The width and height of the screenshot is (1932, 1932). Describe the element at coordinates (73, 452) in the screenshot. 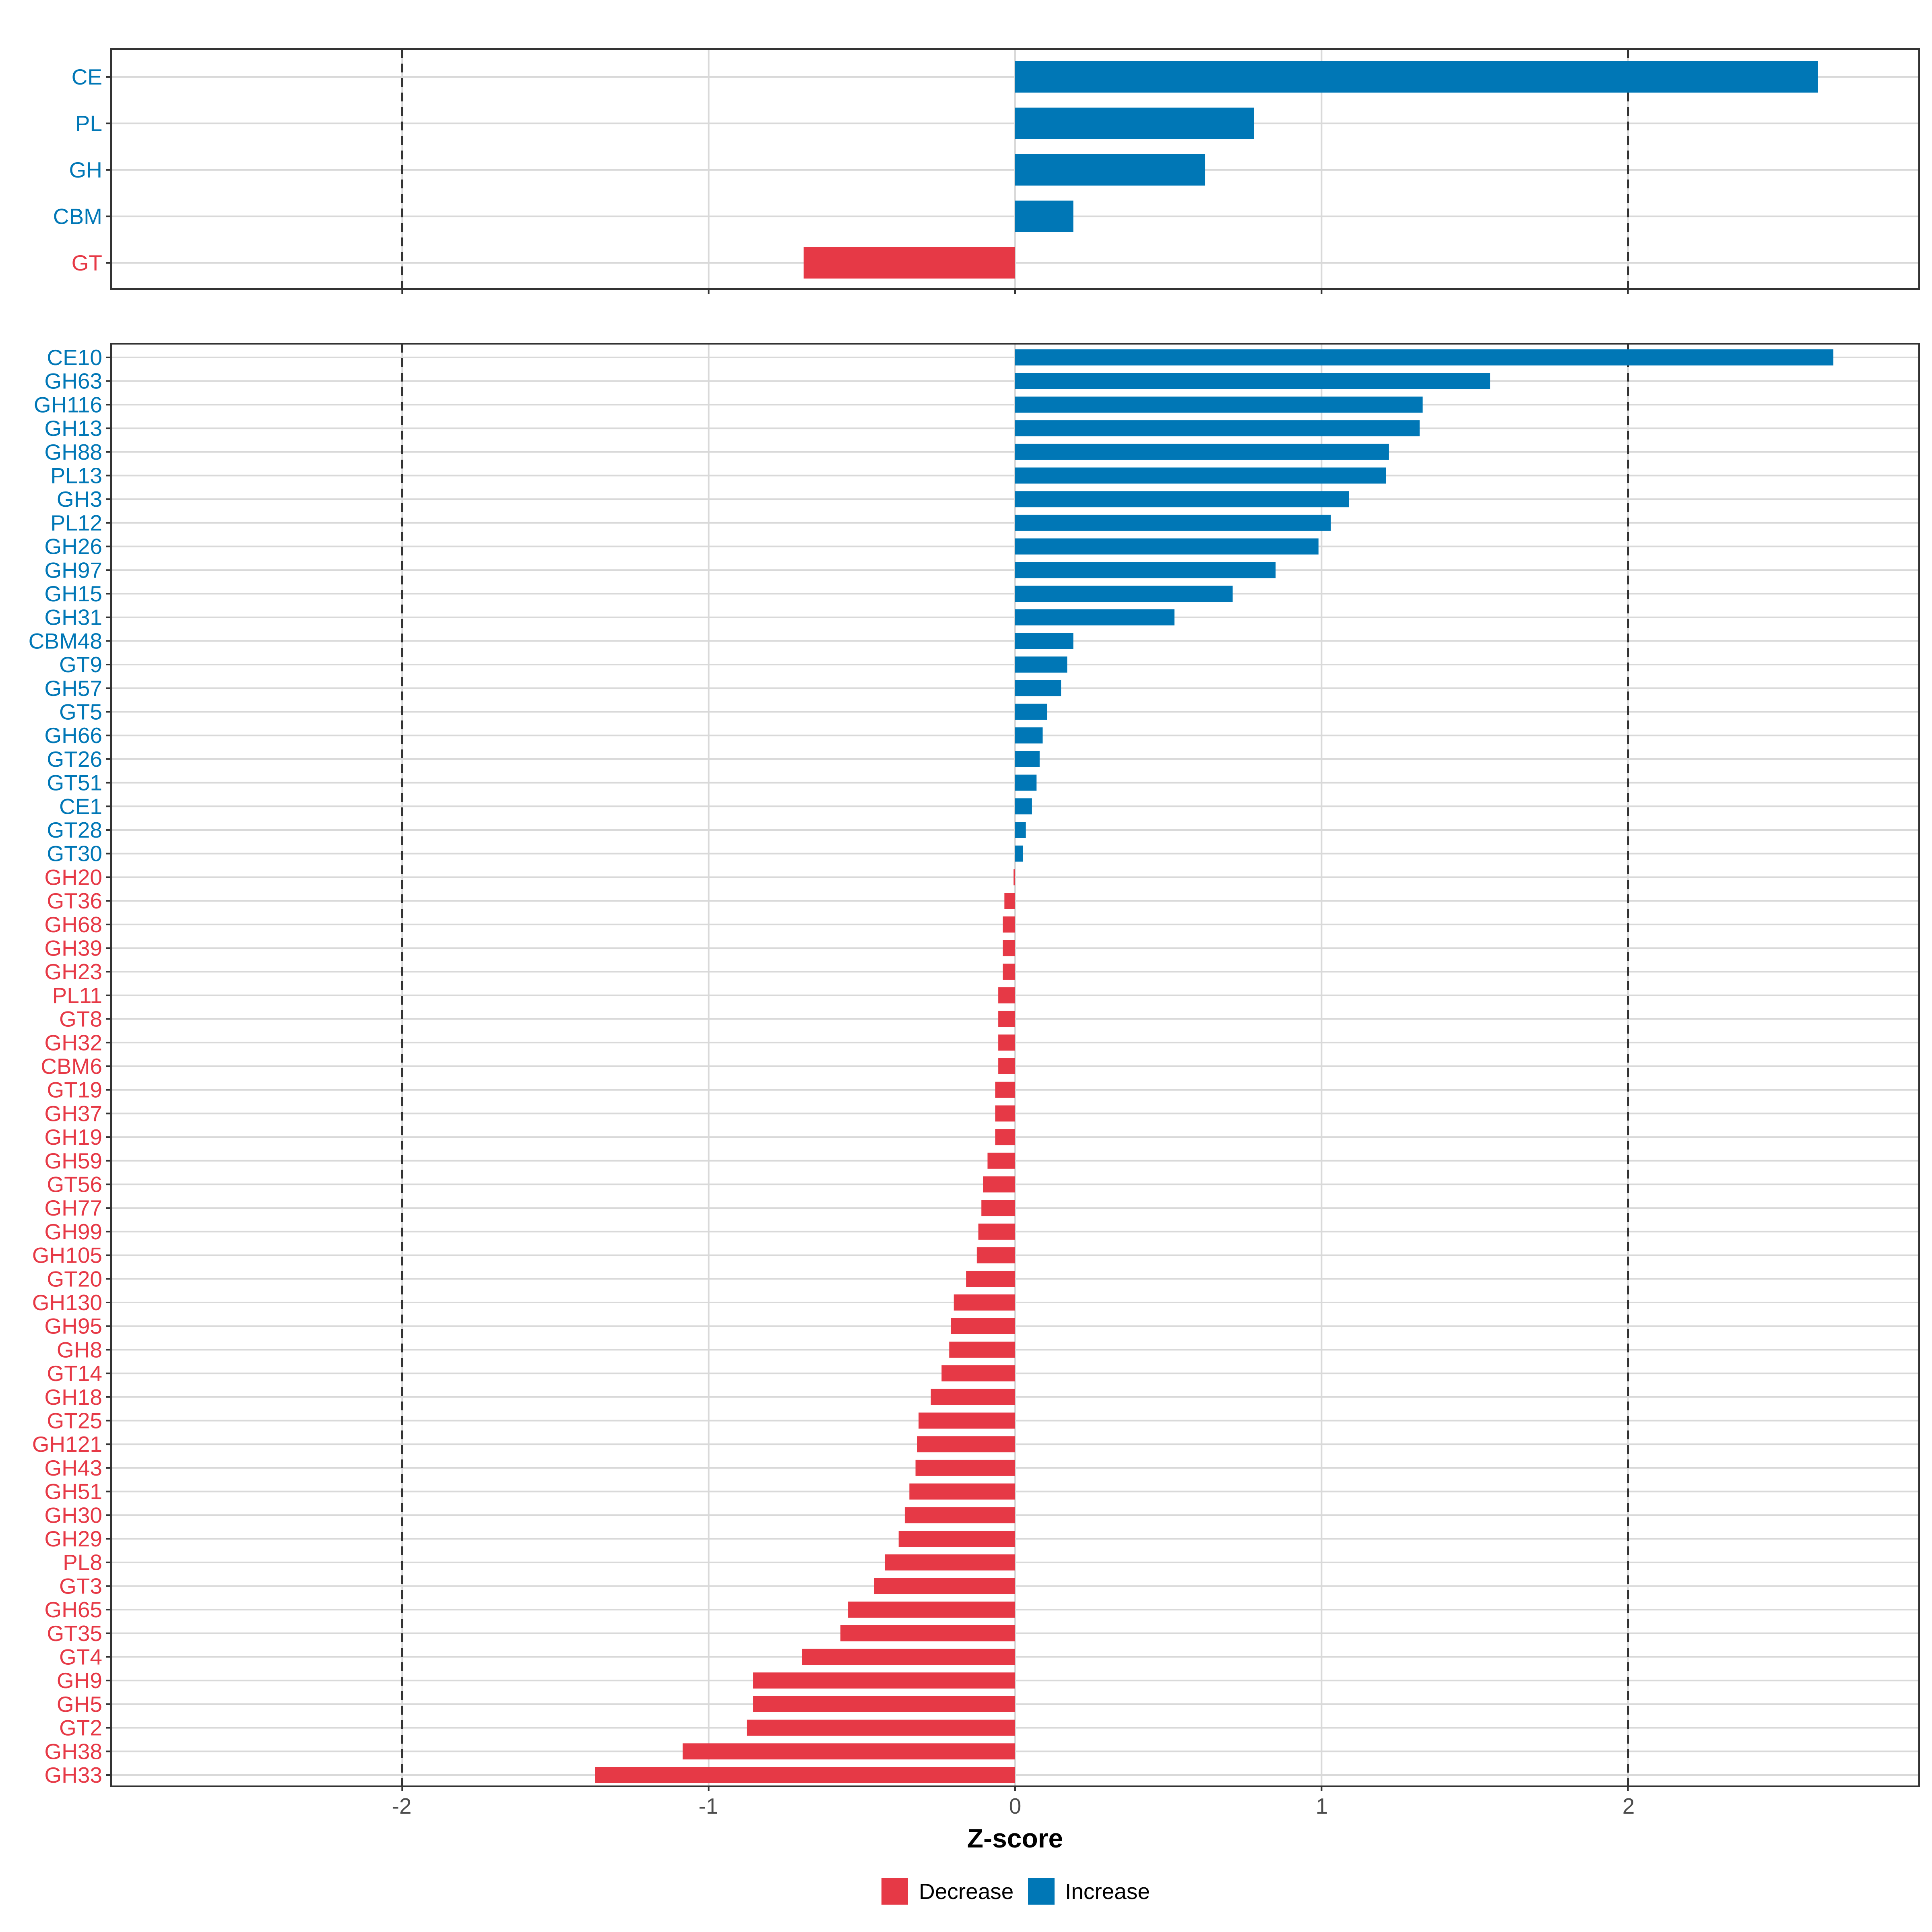

I see `category-label: GH88` at that location.